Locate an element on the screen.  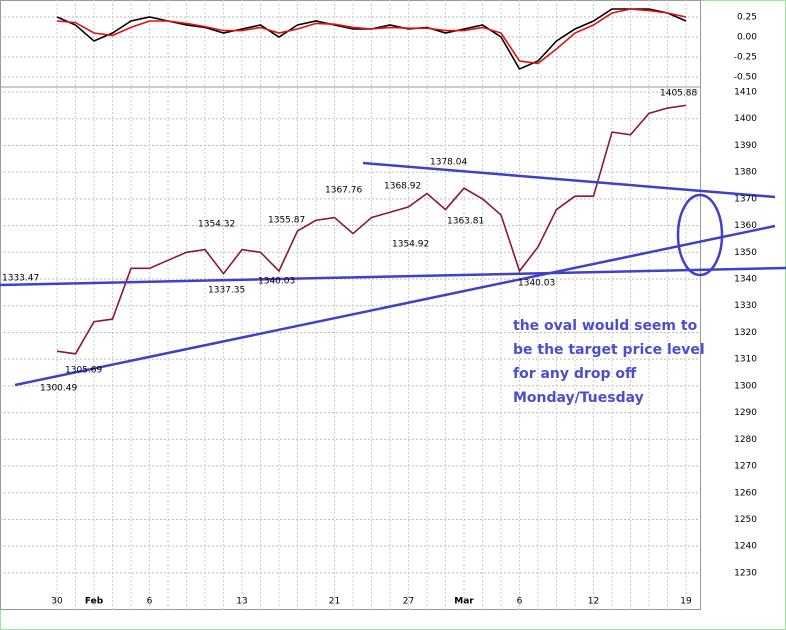
price-annotation: 1355.87 is located at coordinates (286, 221).